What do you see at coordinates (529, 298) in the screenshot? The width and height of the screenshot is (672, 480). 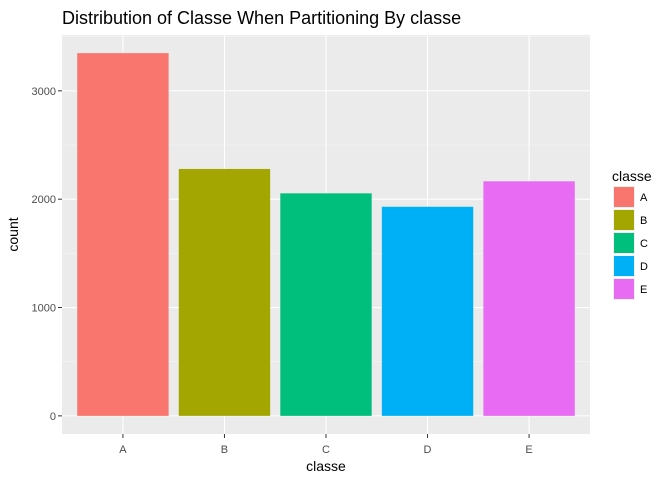 I see `bar-e` at bounding box center [529, 298].